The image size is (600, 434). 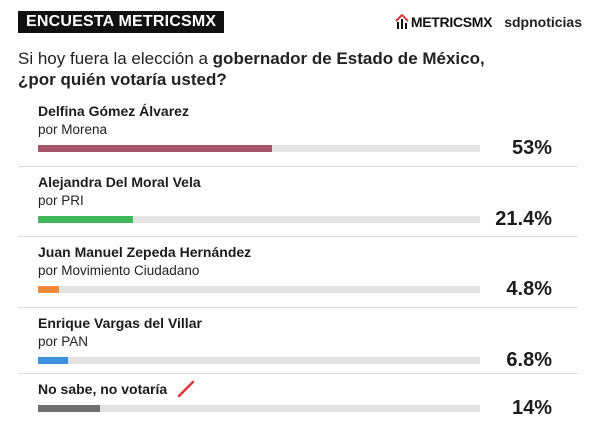 What do you see at coordinates (529, 289) in the screenshot?
I see `percent-label: 4.8%` at bounding box center [529, 289].